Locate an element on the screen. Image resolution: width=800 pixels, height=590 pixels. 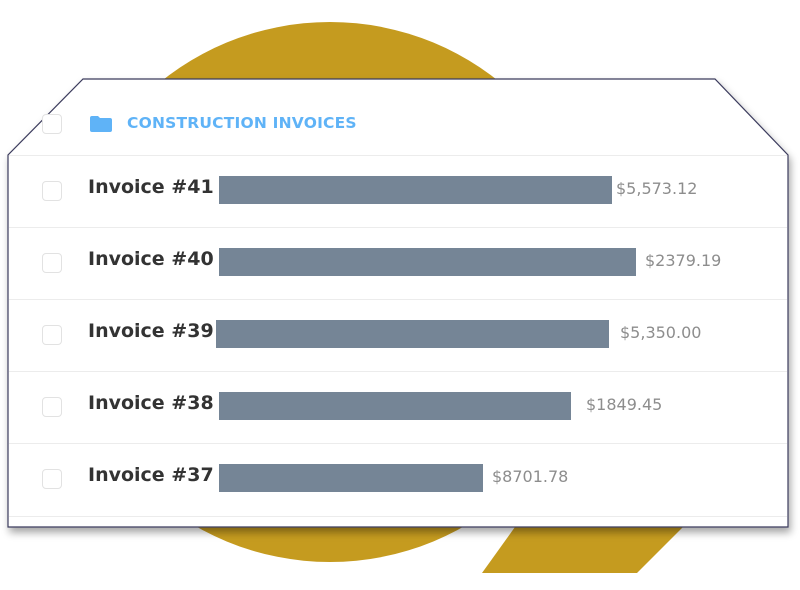
folder-icon is located at coordinates (101, 124).